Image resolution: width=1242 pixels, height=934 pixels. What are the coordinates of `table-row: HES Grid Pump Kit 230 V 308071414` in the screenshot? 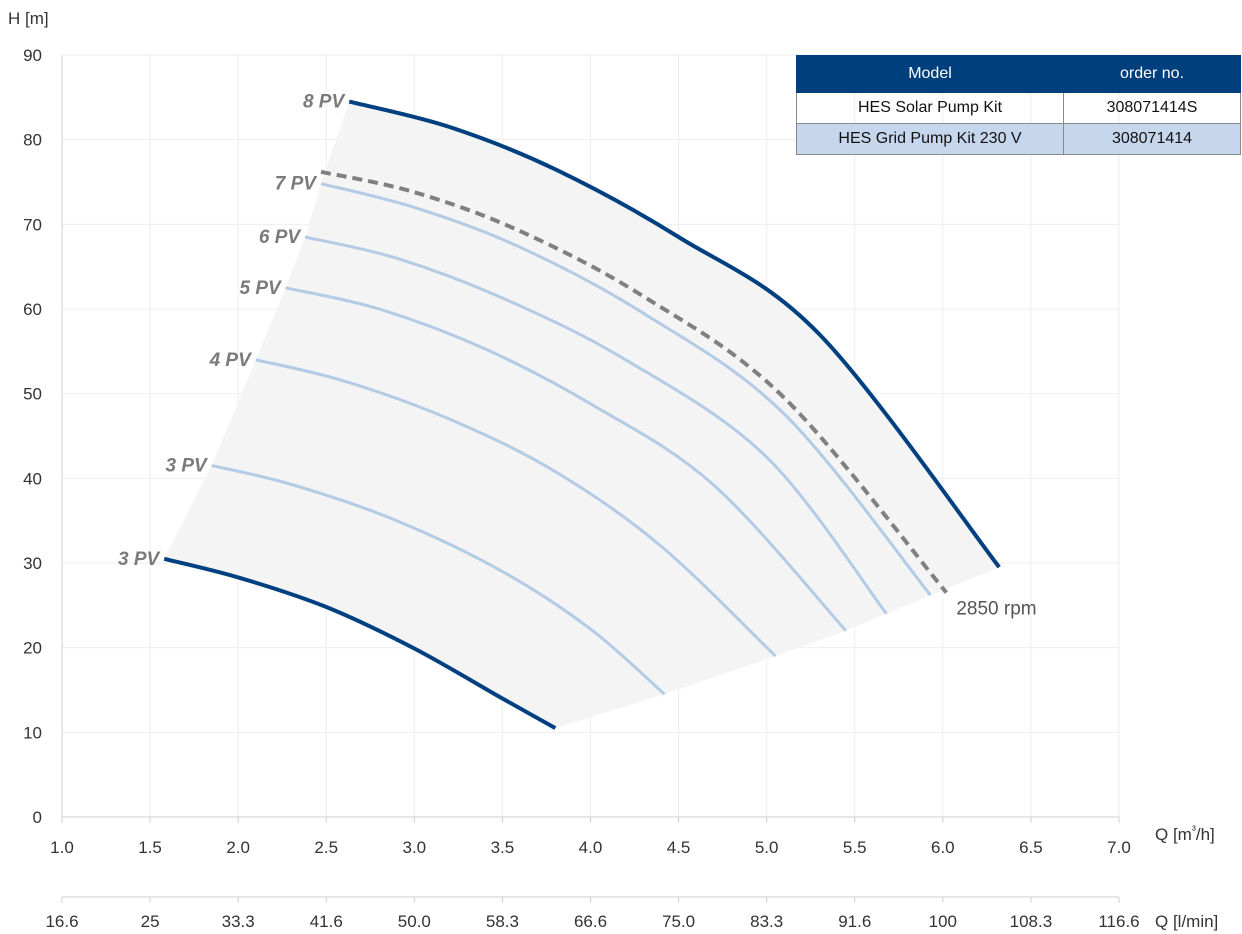 It's located at (1018, 139).